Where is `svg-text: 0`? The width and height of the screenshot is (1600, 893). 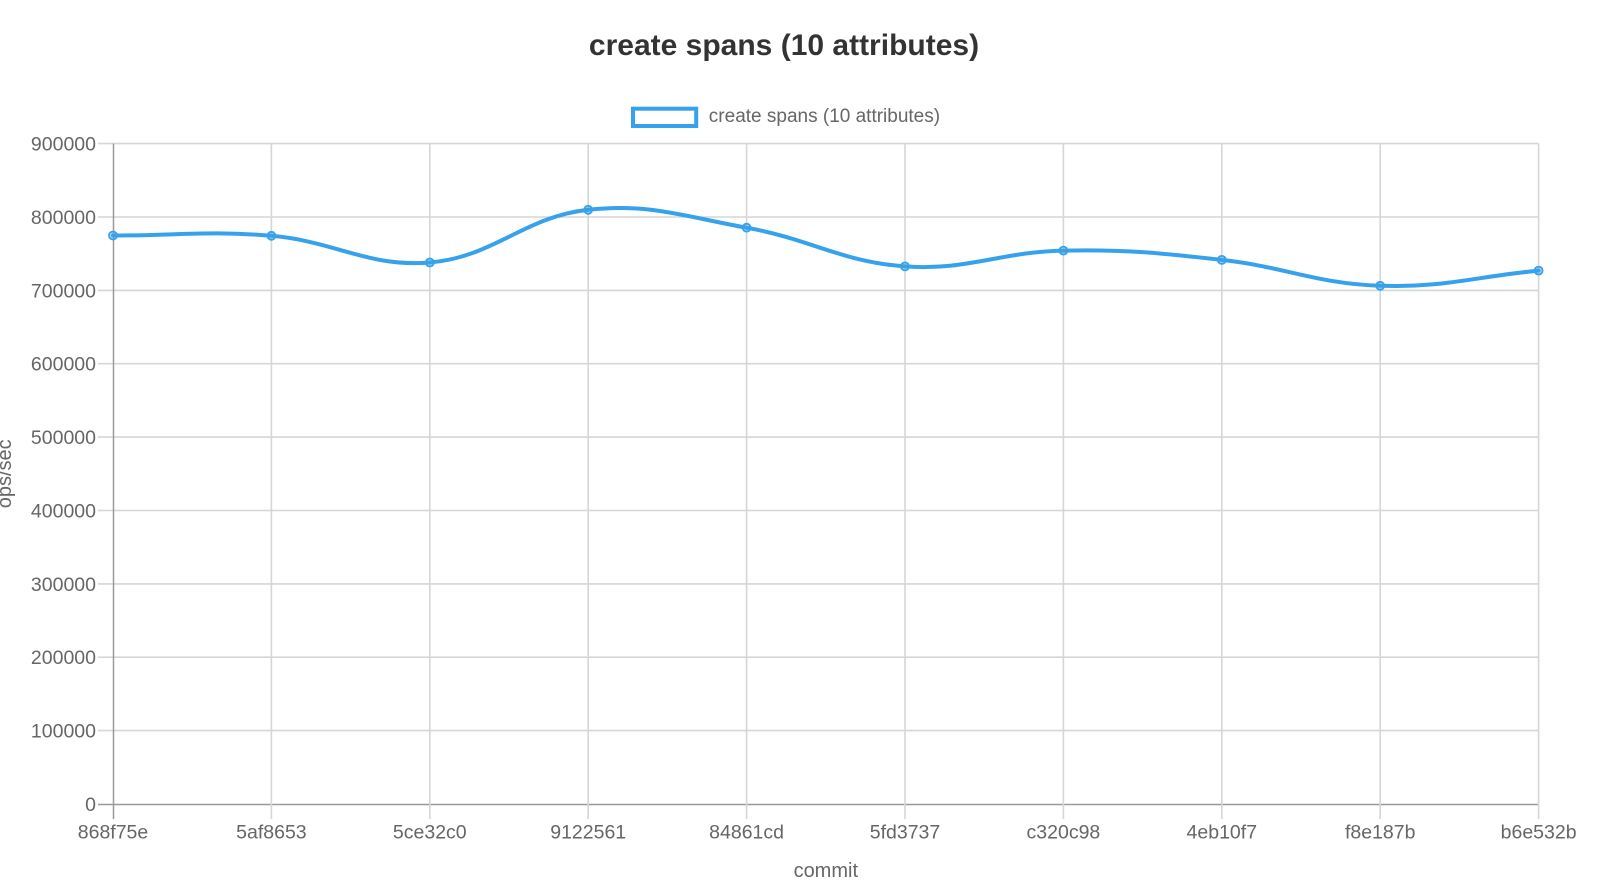
svg-text: 0 is located at coordinates (90, 805).